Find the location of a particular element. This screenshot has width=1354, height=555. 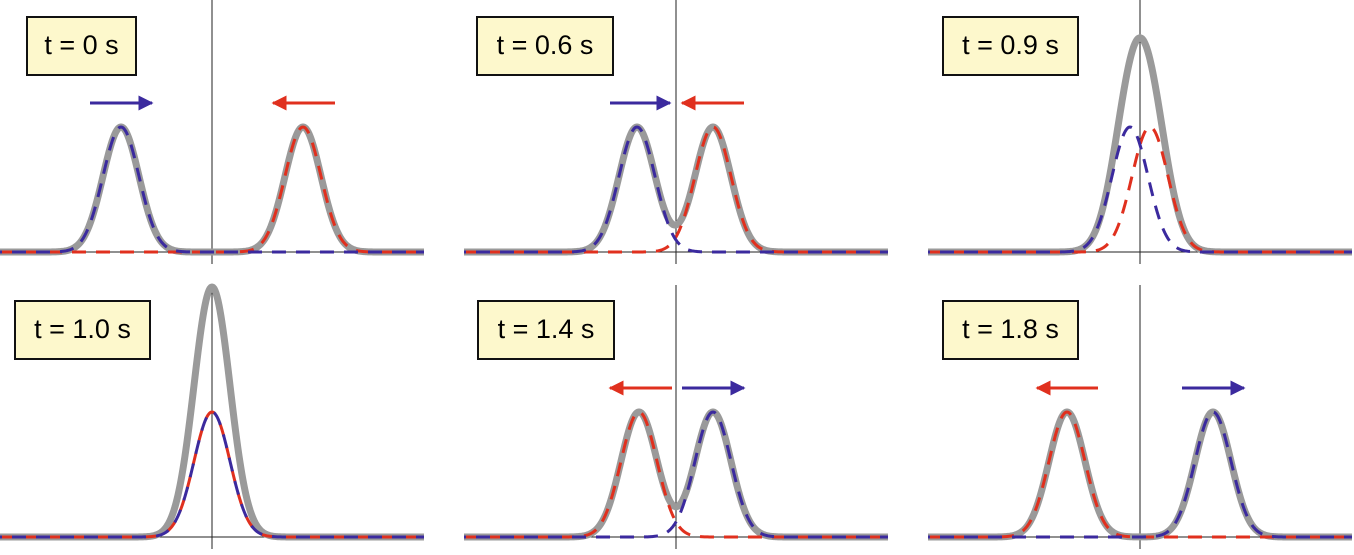

time-label: t = 0.9 s is located at coordinates (1010, 45).